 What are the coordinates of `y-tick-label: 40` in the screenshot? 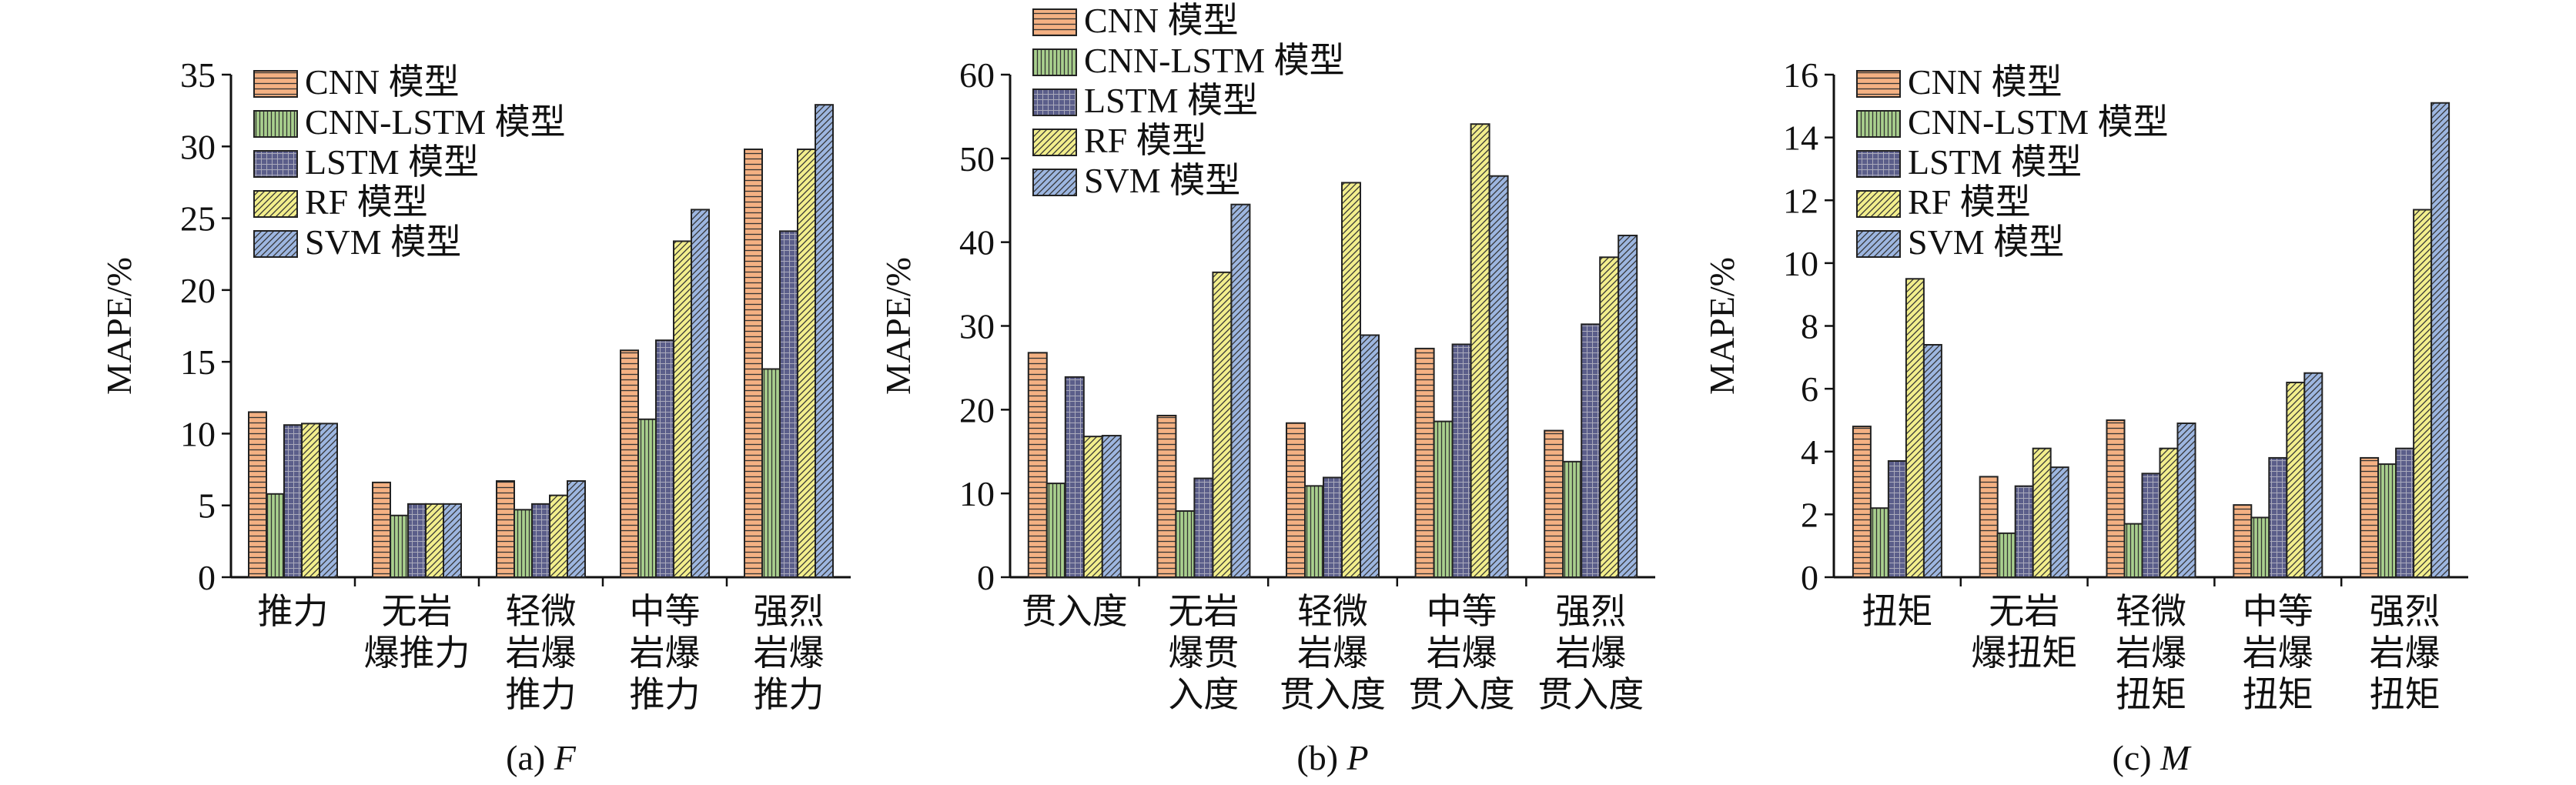 It's located at (977, 242).